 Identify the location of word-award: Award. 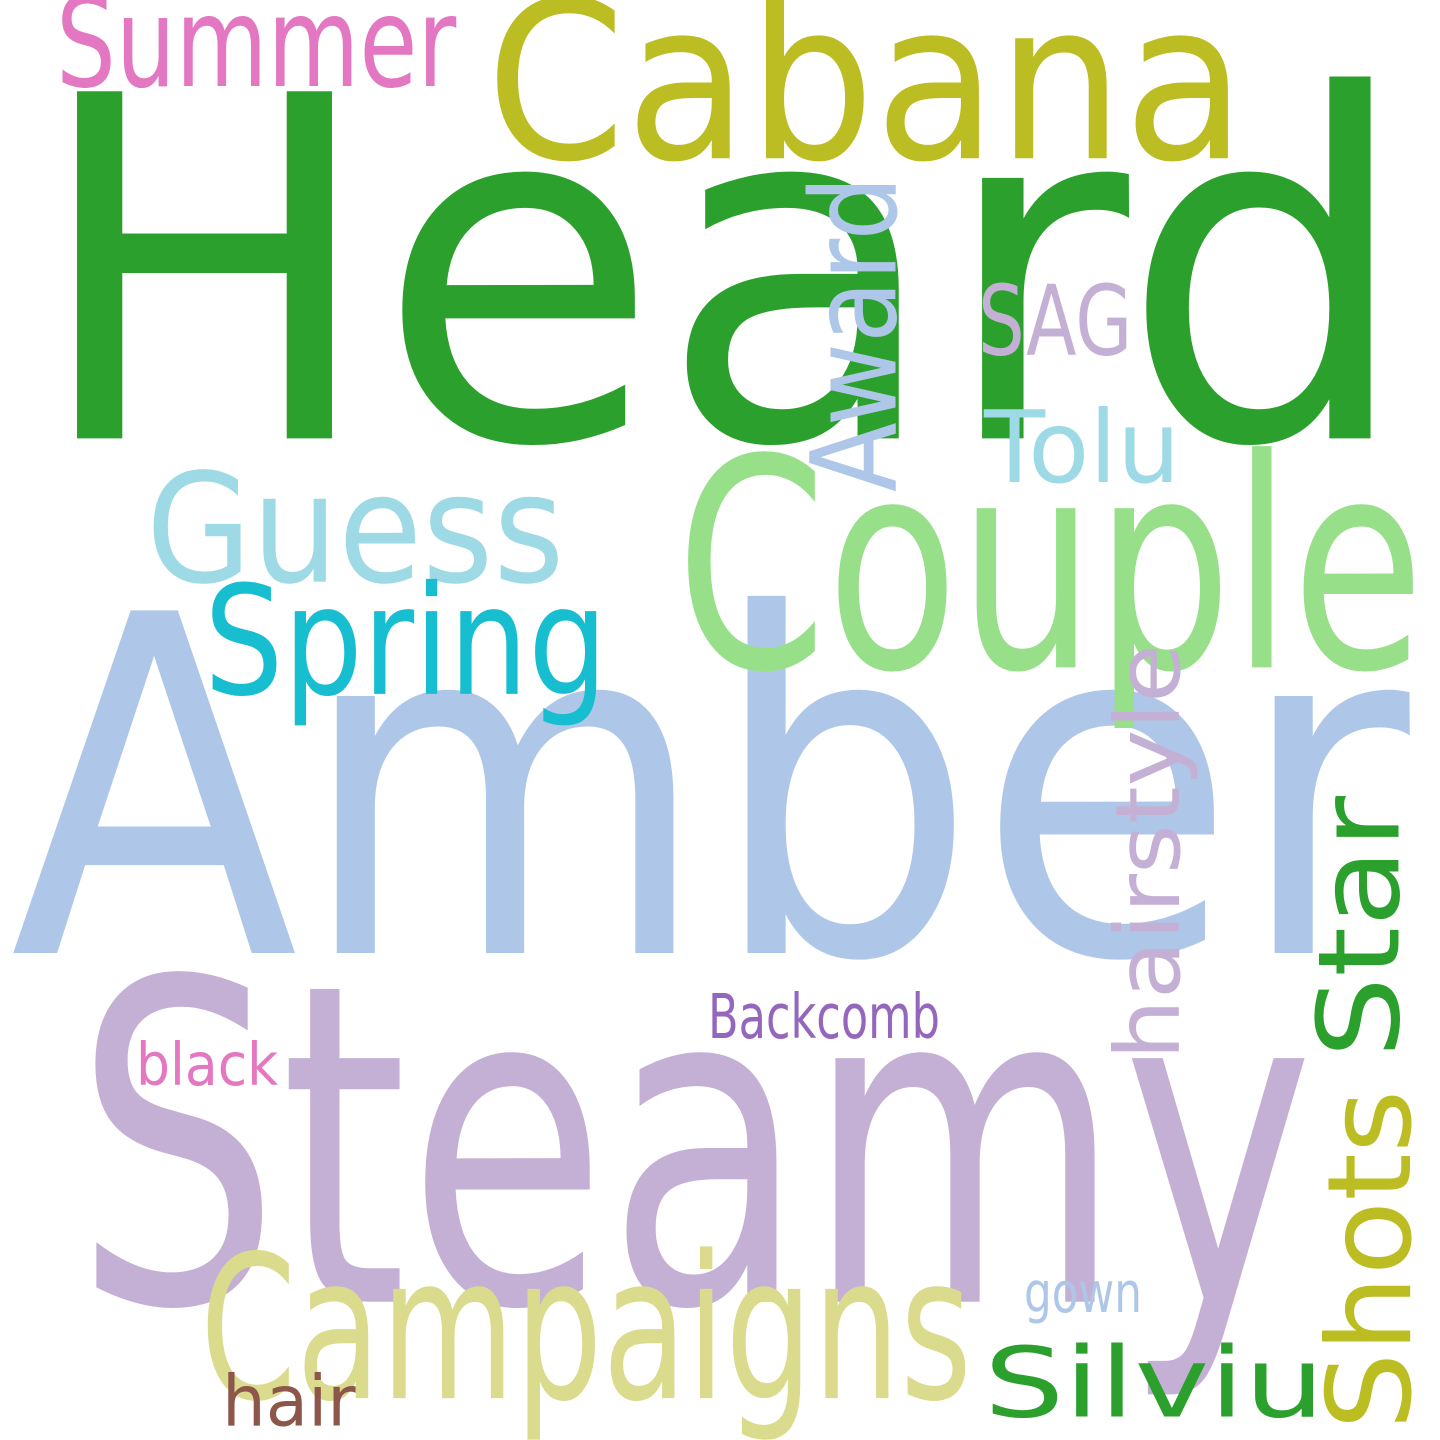
(855, 333).